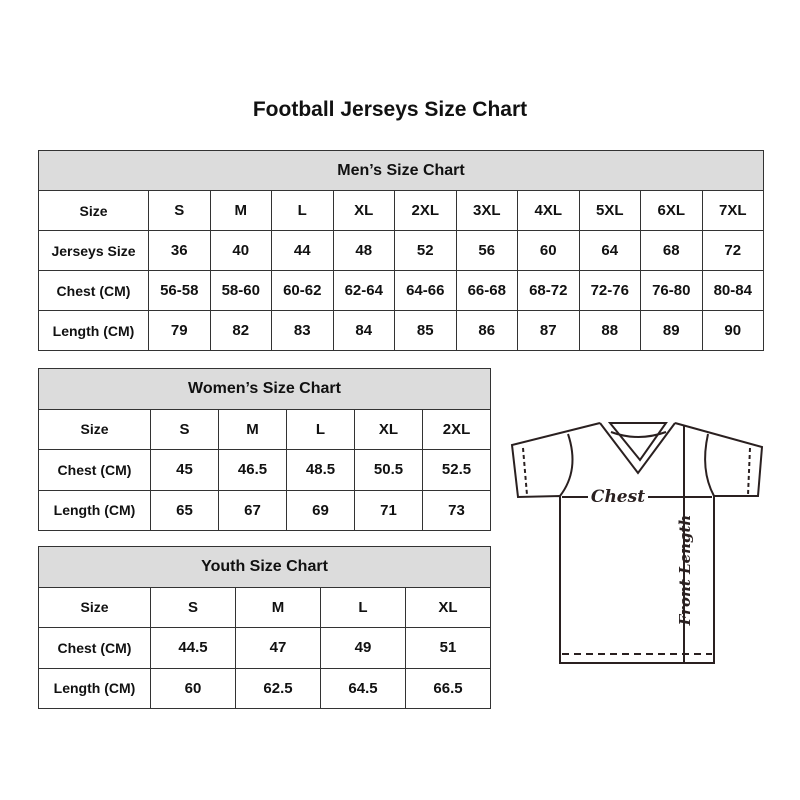 Image resolution: width=800 pixels, height=800 pixels. I want to click on chest-label: Chest, so click(618, 497).